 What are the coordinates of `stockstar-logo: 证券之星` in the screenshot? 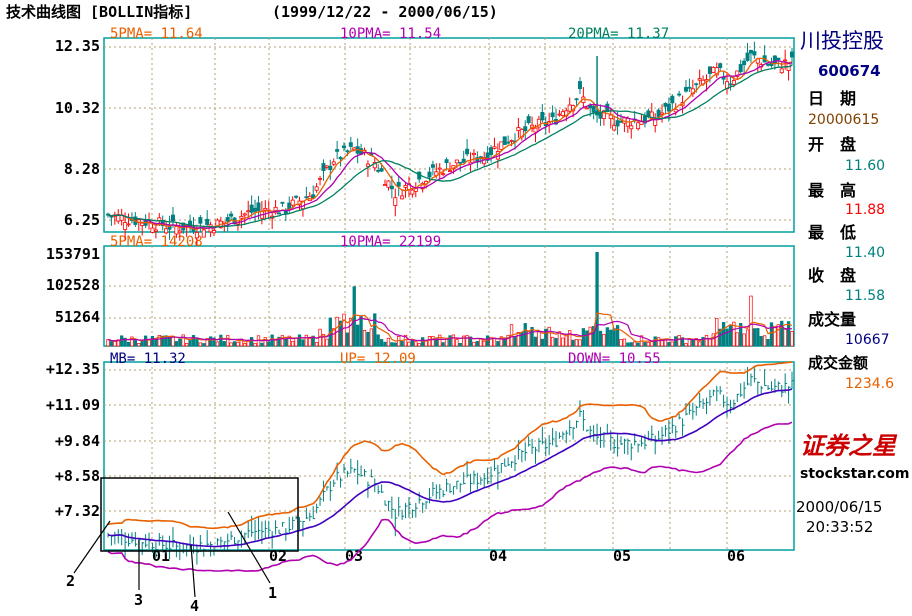 It's located at (849, 446).